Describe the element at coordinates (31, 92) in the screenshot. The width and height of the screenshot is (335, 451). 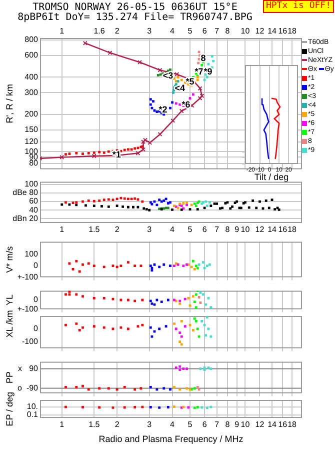
I see `y-tick-label: 300` at that location.